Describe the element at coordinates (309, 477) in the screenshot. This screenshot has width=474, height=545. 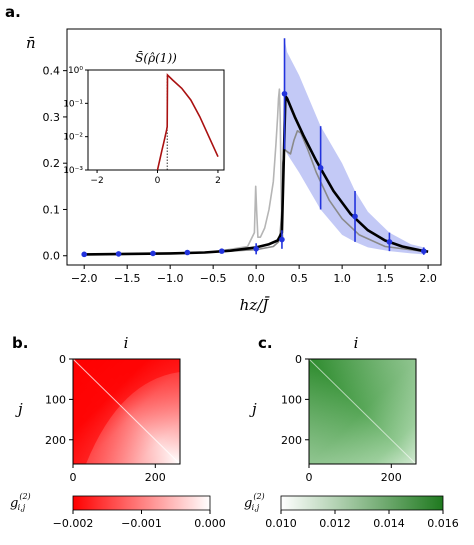
I see `heatmap-c-x-tick-label: 0` at that location.